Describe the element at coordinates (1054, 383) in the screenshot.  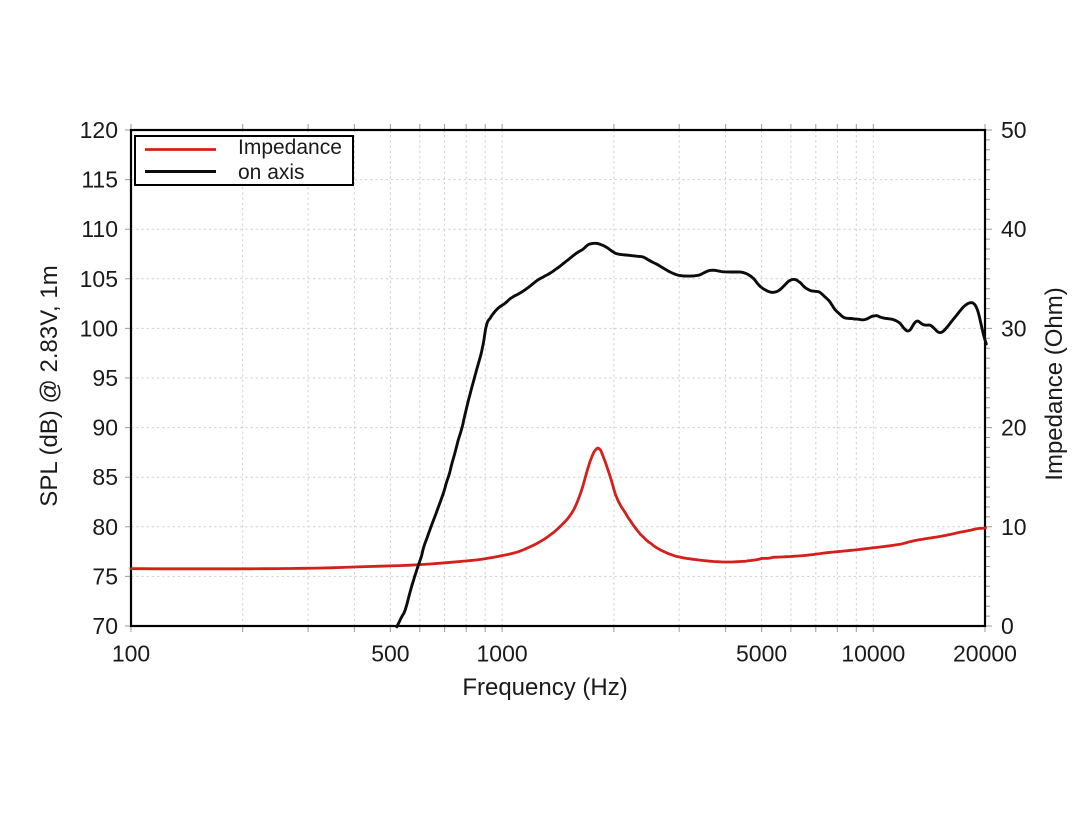
I see `svg-text: Impedance (Ohm)` at that location.